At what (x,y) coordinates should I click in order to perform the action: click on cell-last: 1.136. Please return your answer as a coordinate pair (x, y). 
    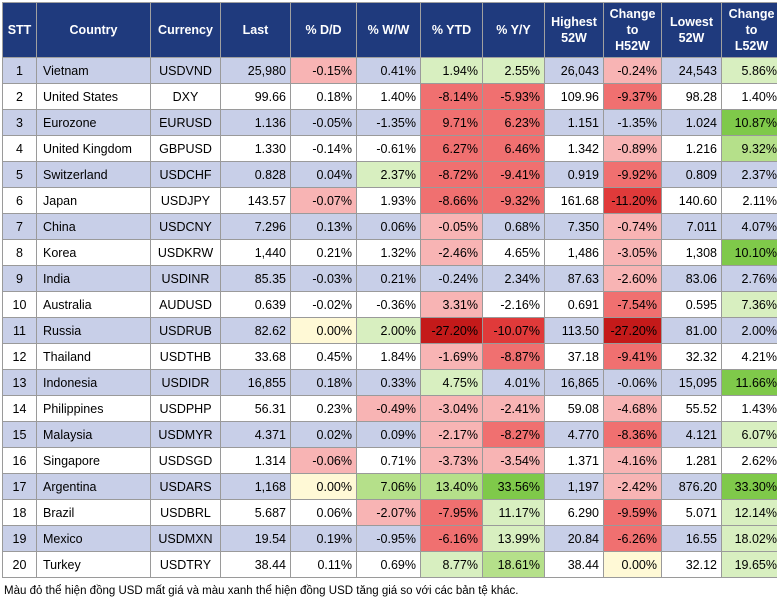
    Looking at the image, I should click on (255, 122).